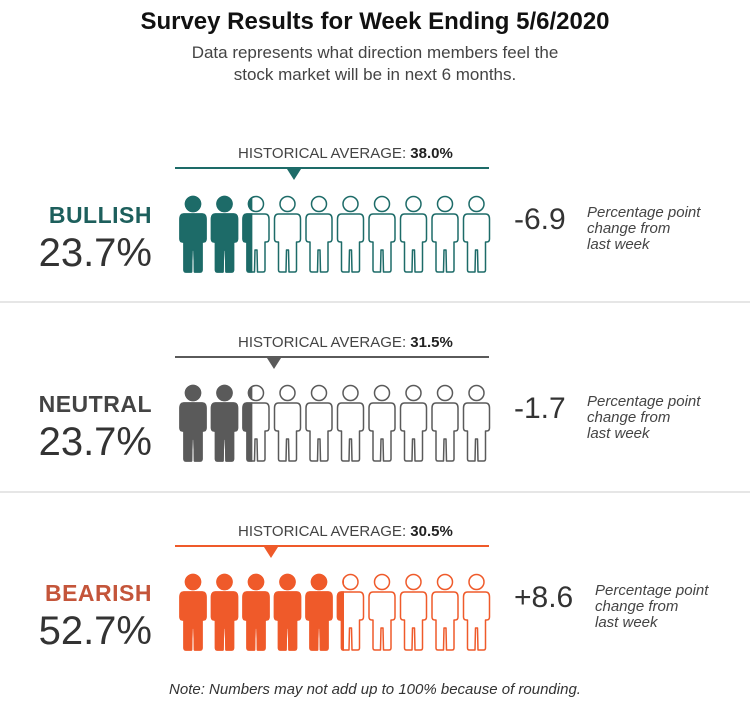  I want to click on neutral-historical-label: HISTORICAL AVERAGE: 31.5%, so click(345, 342).